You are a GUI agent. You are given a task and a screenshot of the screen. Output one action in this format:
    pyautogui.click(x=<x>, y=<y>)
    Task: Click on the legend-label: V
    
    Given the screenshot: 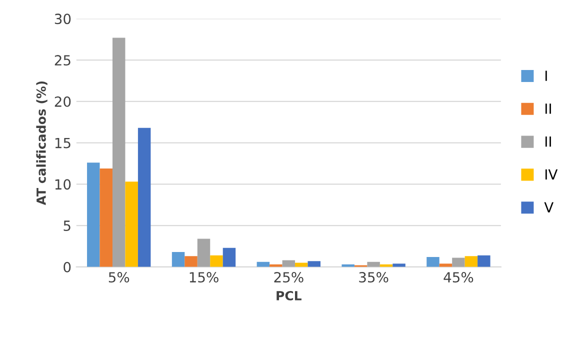 What is the action you would take?
    pyautogui.click(x=549, y=207)
    